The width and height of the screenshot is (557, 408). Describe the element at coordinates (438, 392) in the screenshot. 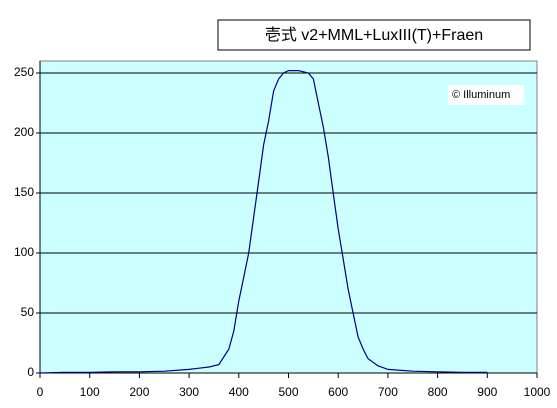

I see `x-tick-label: 800` at that location.